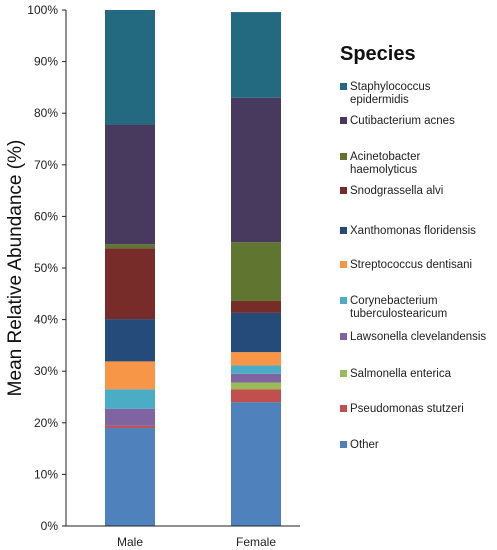 This screenshot has height=550, width=497. What do you see at coordinates (398, 314) in the screenshot?
I see `legend-label: tuberculostearicum` at bounding box center [398, 314].